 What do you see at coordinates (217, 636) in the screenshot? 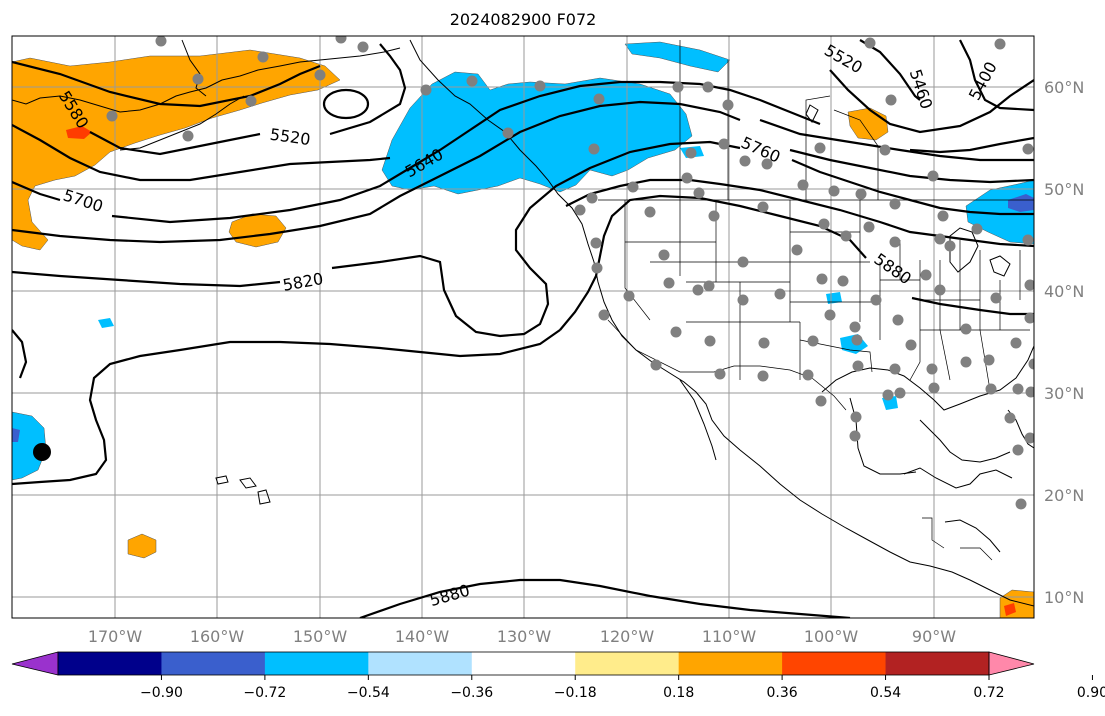
I see `lon-label: 160°W` at bounding box center [217, 636].